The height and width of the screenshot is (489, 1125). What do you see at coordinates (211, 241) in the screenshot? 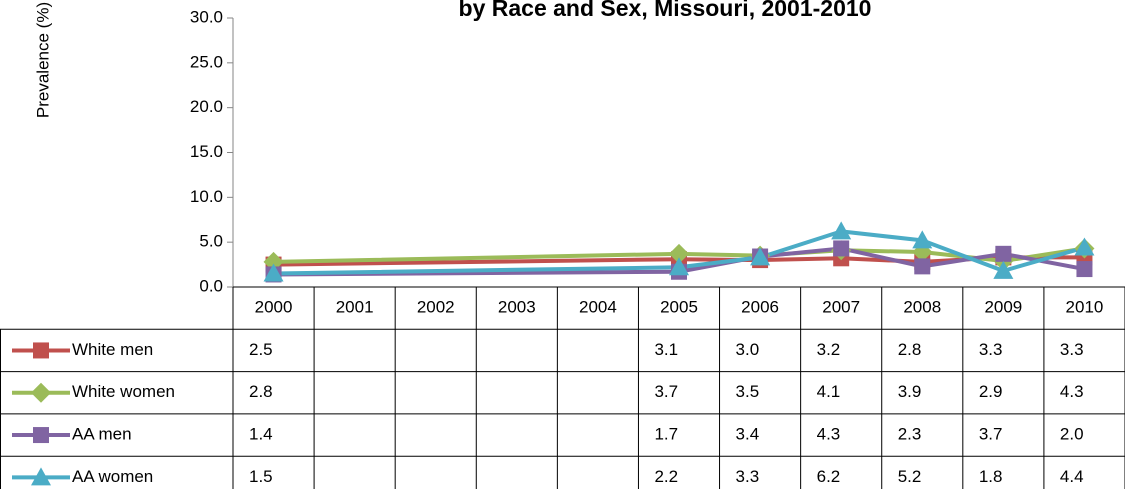
I see `y-tick-label: 5.0` at bounding box center [211, 241].